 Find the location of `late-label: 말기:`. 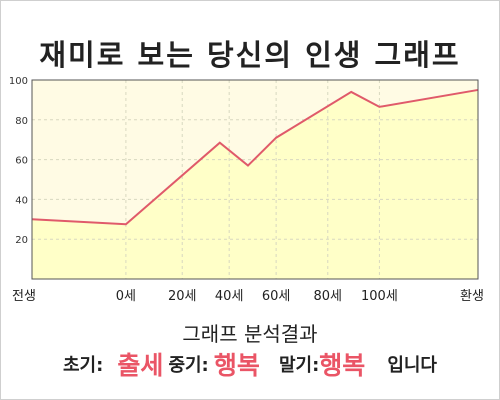

late-label: 말기: is located at coordinates (299, 365).